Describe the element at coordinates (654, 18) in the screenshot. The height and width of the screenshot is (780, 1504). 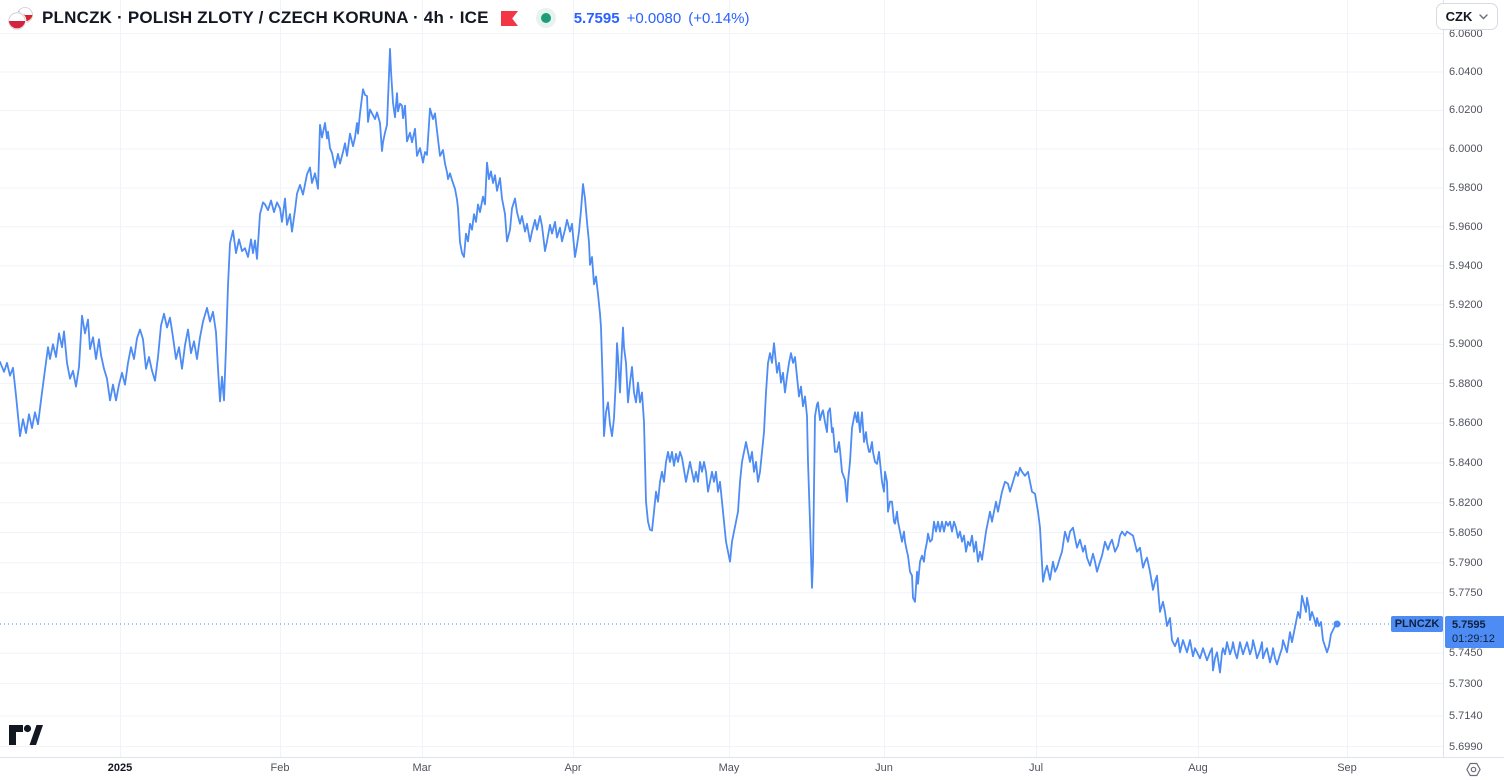
I see `price-change: +0.0080` at that location.